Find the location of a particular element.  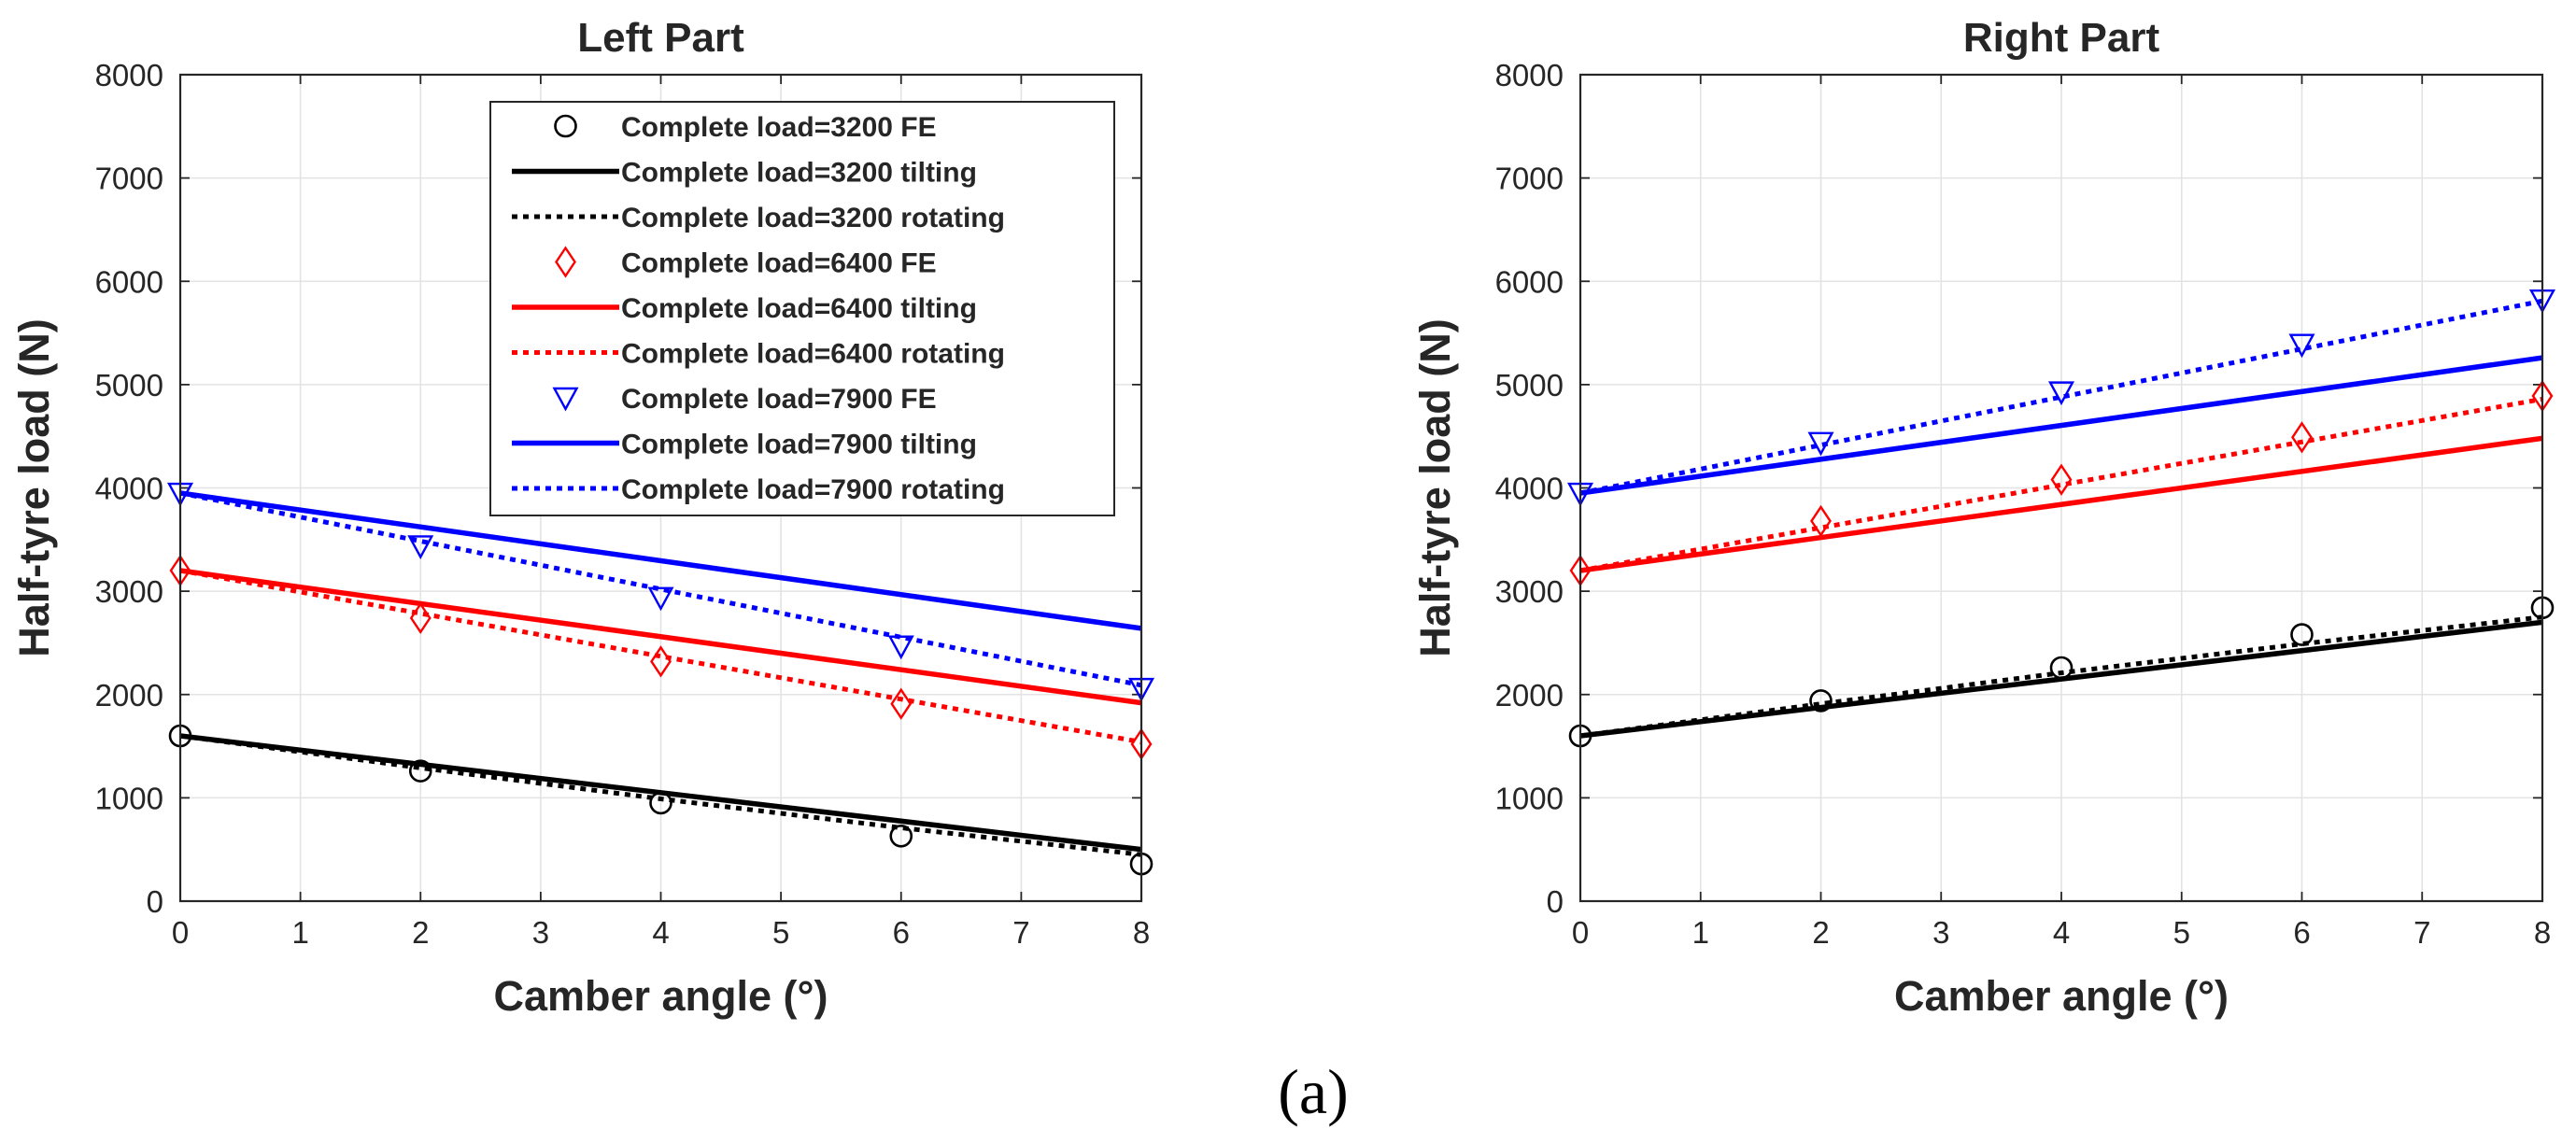

legend-label: Complete load=7900 FE is located at coordinates (779, 400).